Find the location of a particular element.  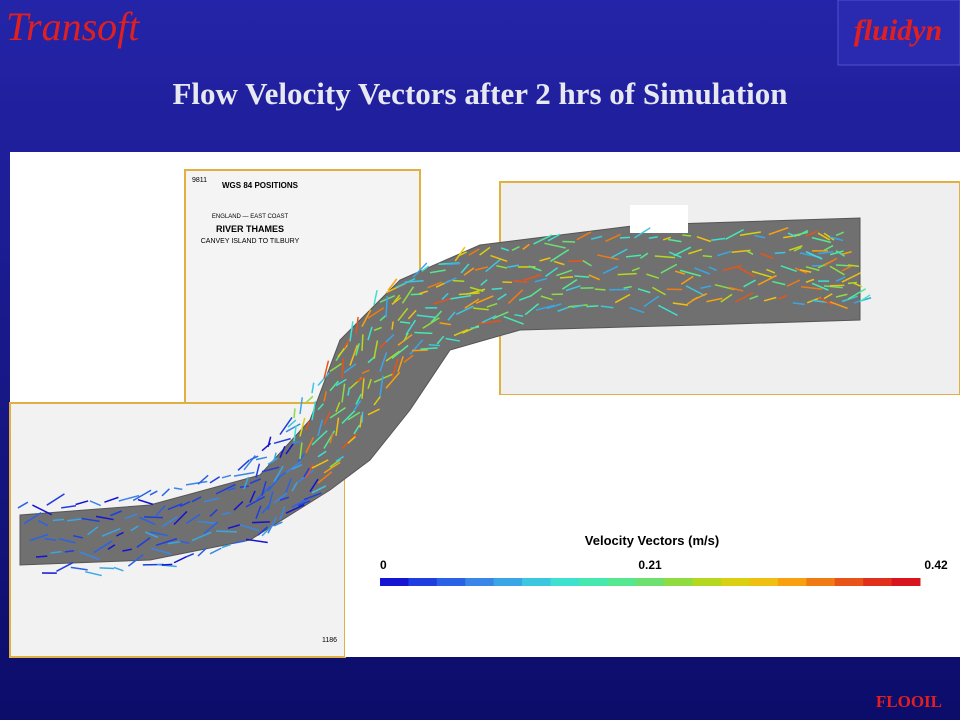

brand-logo: Transoft is located at coordinates (73, 26).